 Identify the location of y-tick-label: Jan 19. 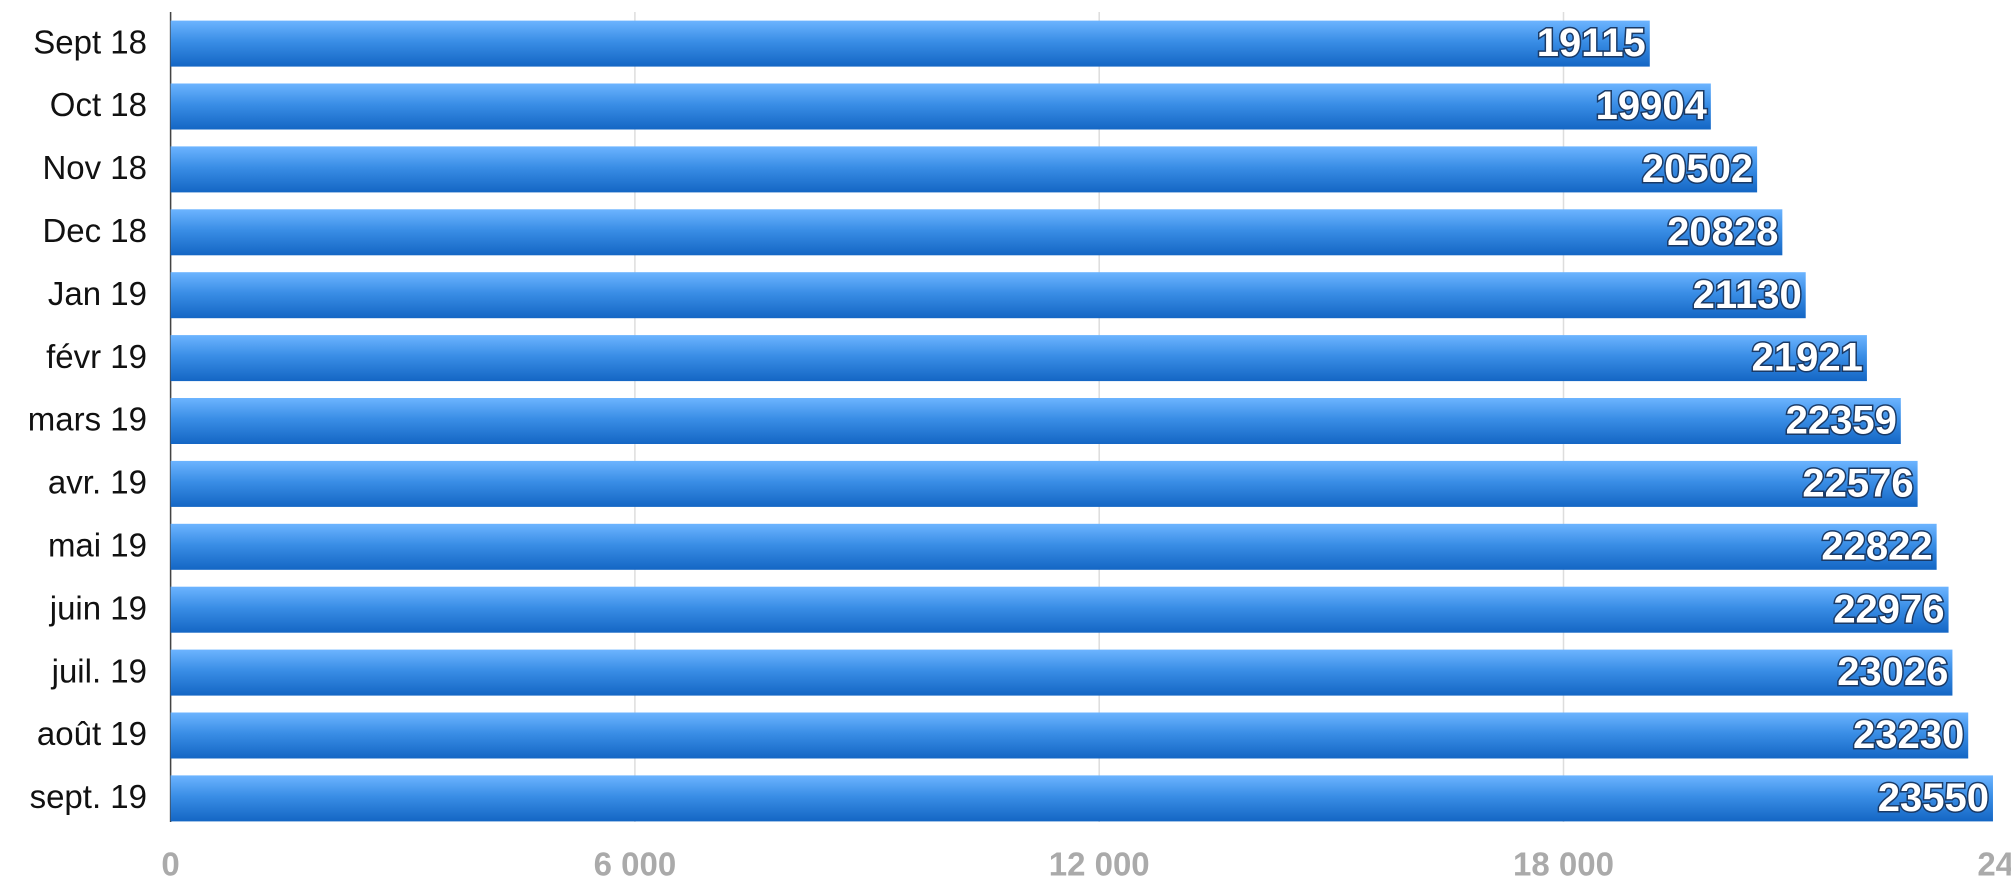
(97, 293).